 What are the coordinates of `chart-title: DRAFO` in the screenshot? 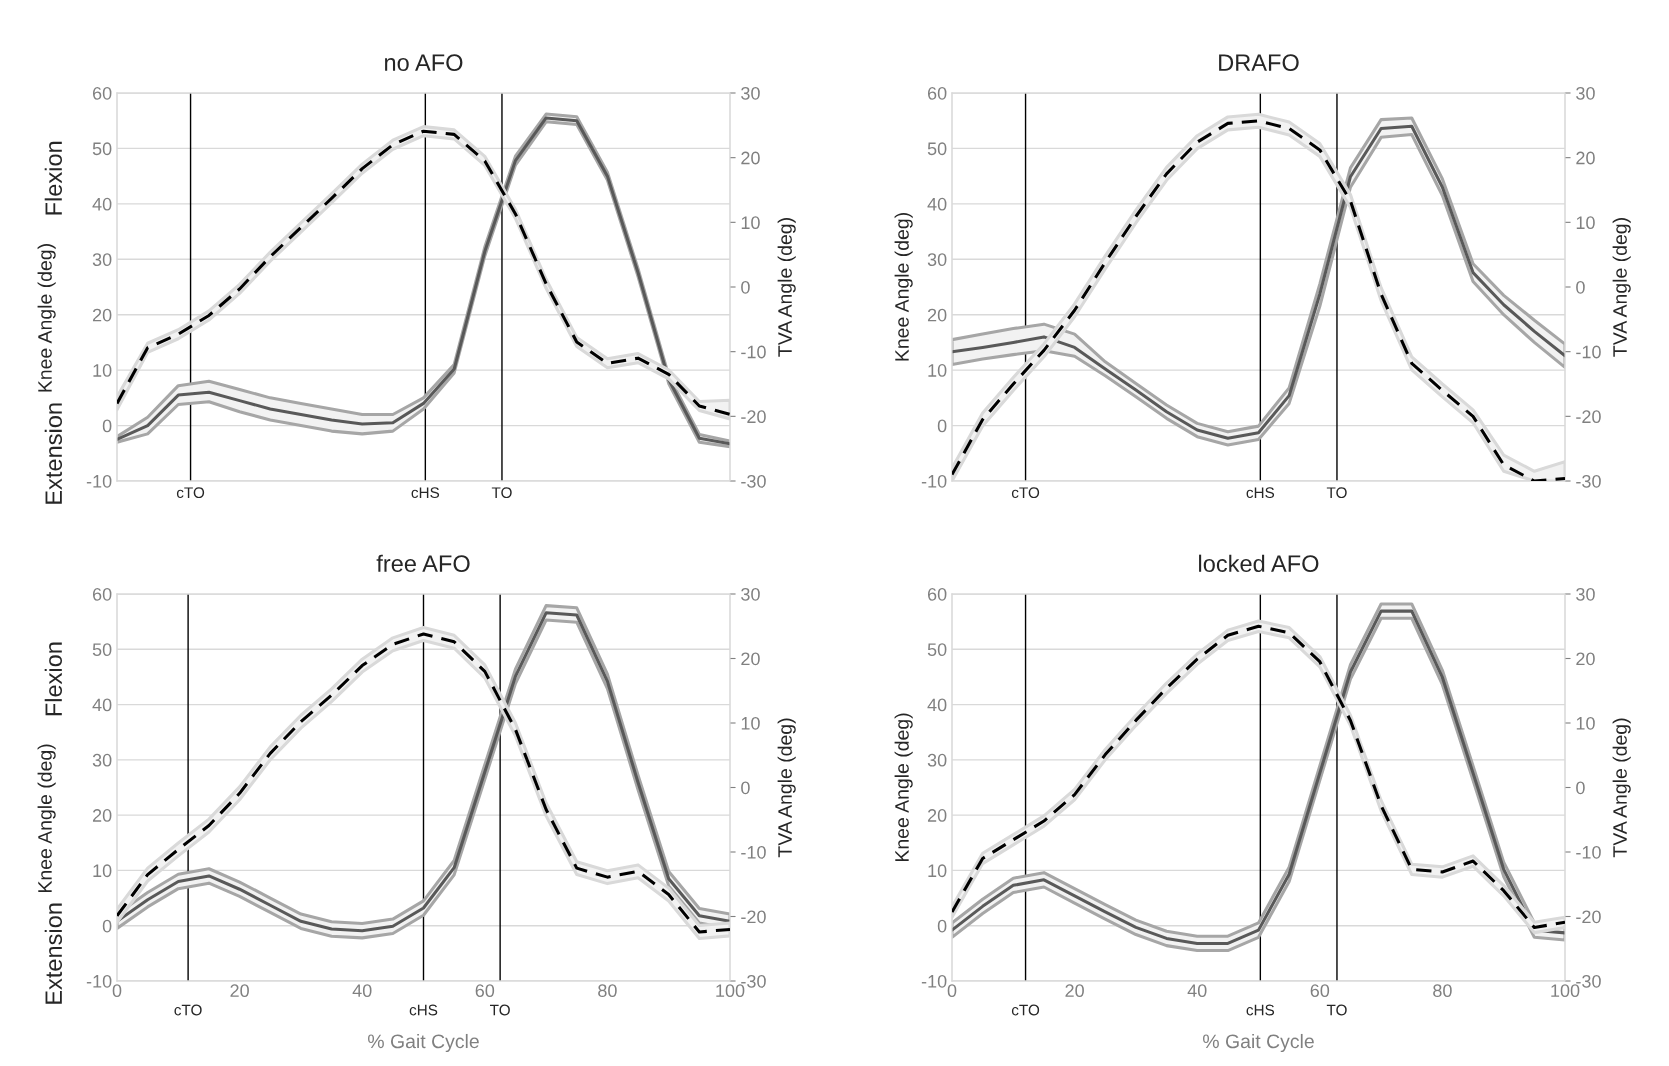 It's located at (1259, 63).